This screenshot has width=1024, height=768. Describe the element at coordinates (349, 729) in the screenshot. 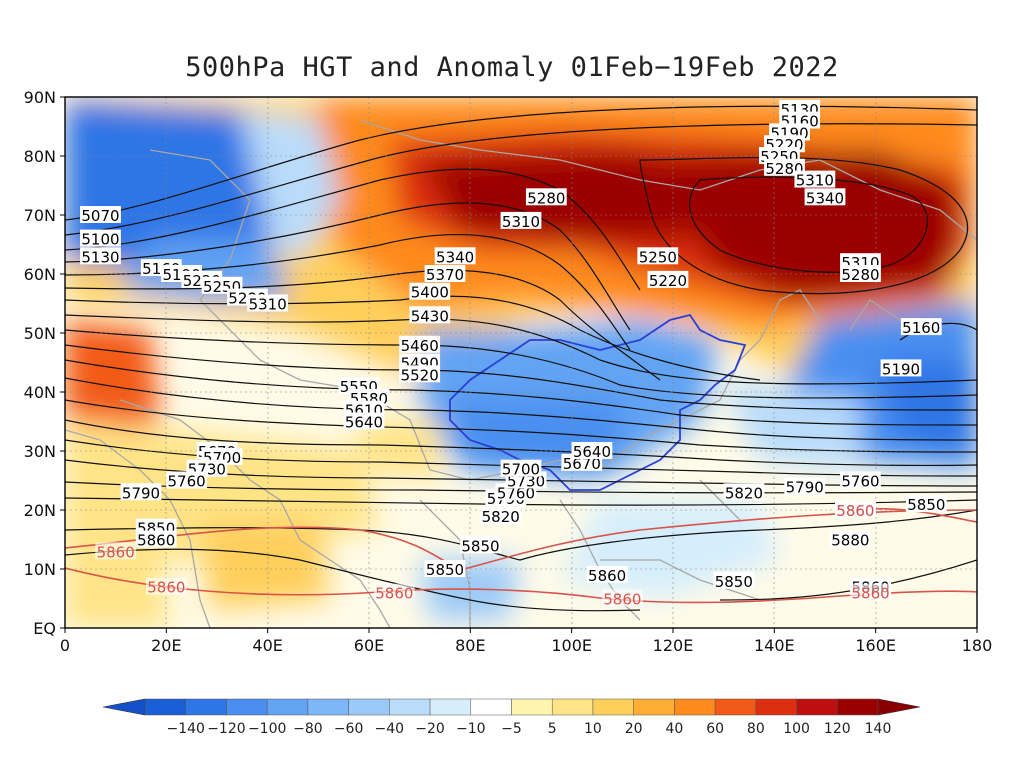

I see `colorbar-label: −60` at that location.